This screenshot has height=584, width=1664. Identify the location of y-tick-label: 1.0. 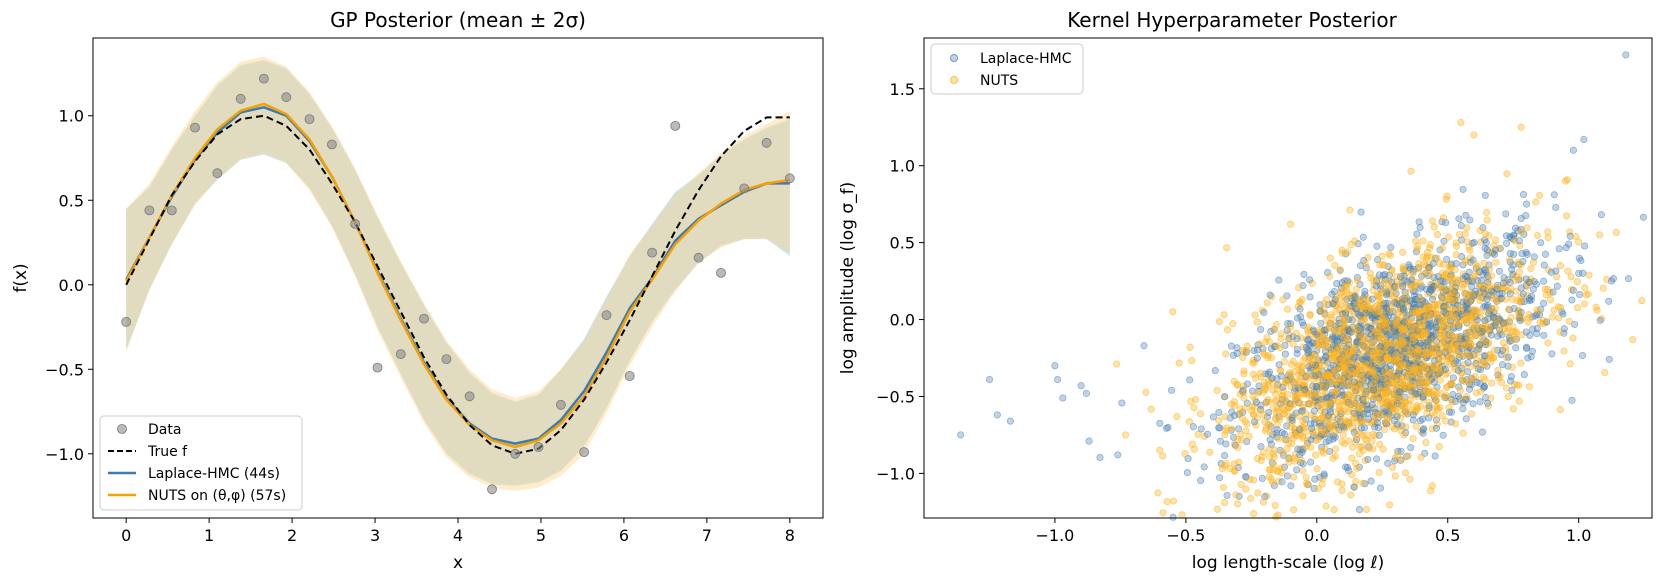
(71, 116).